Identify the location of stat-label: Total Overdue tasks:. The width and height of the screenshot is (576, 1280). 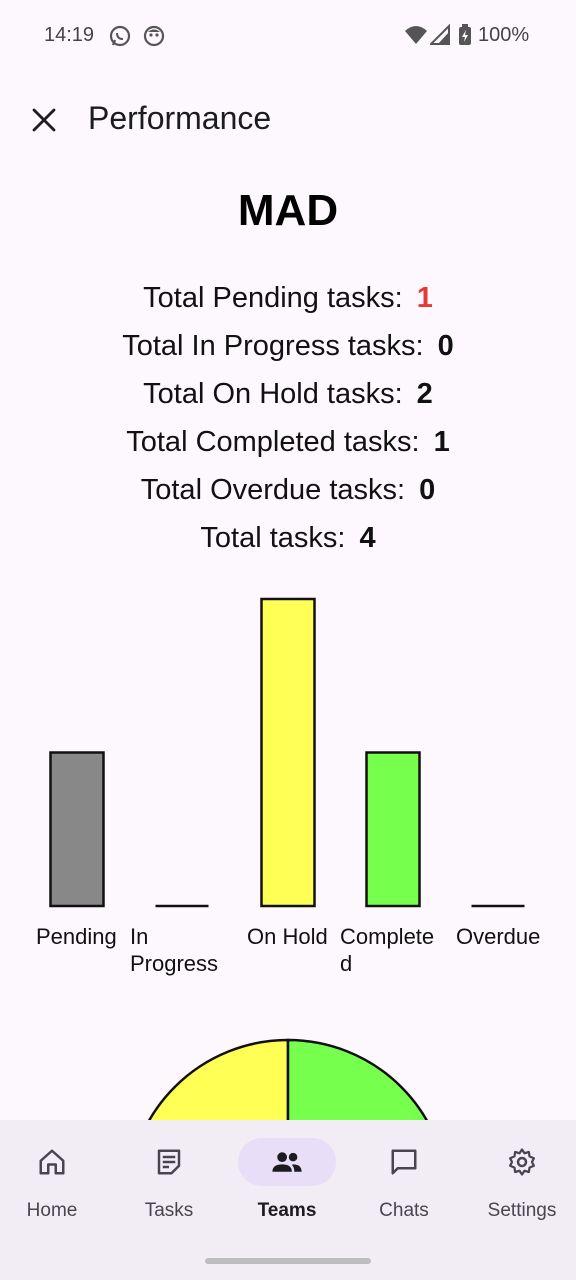
(273, 489).